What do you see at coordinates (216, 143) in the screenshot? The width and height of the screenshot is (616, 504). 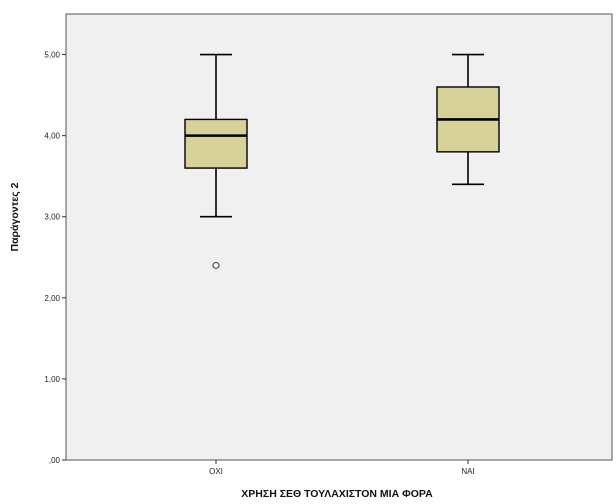 I see `box-iqr` at bounding box center [216, 143].